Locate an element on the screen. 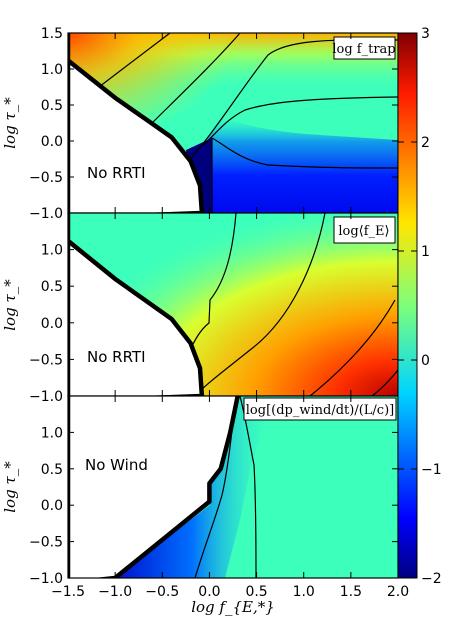 The width and height of the screenshot is (458, 641). panel-title-box: log⟨f_E⟩ is located at coordinates (364, 230).